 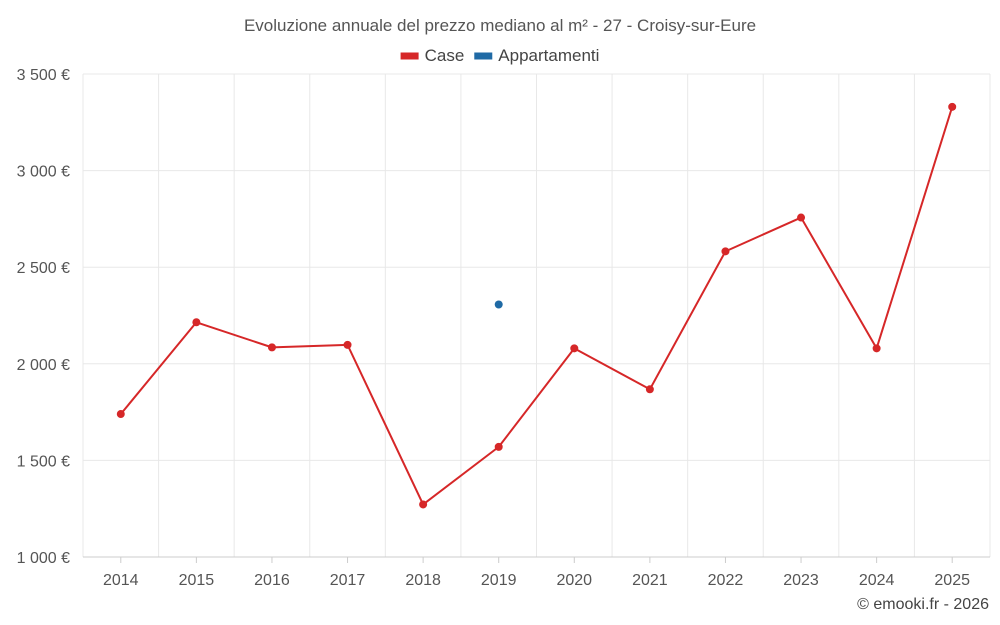 I want to click on data-point-case-2024, so click(x=876, y=348).